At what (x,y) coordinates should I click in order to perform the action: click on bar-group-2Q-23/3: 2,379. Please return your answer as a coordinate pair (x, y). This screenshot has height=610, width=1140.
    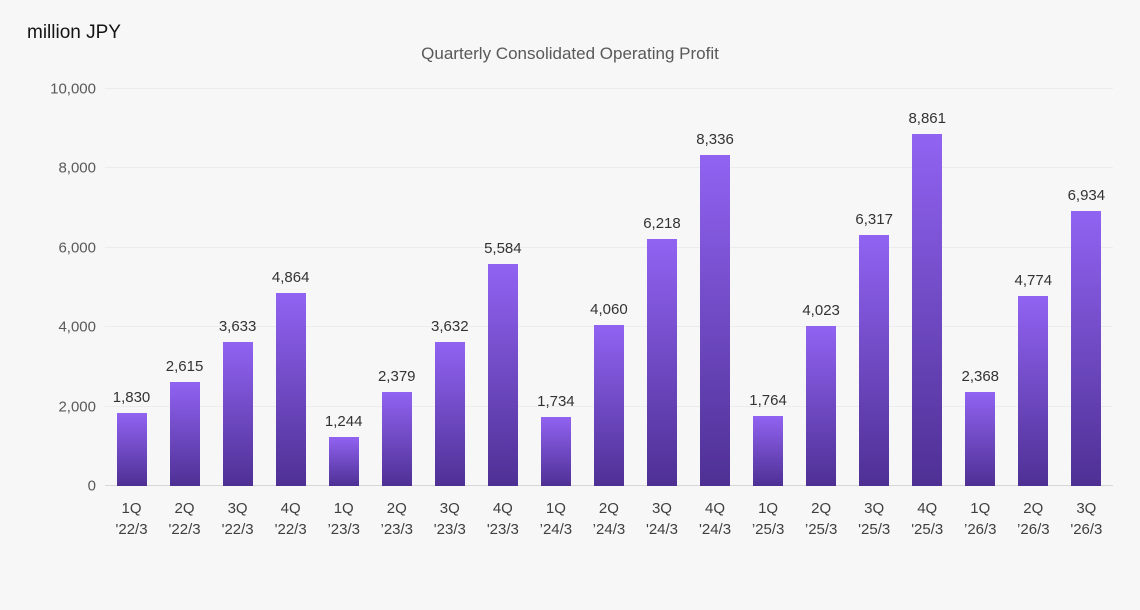
    Looking at the image, I should click on (396, 427).